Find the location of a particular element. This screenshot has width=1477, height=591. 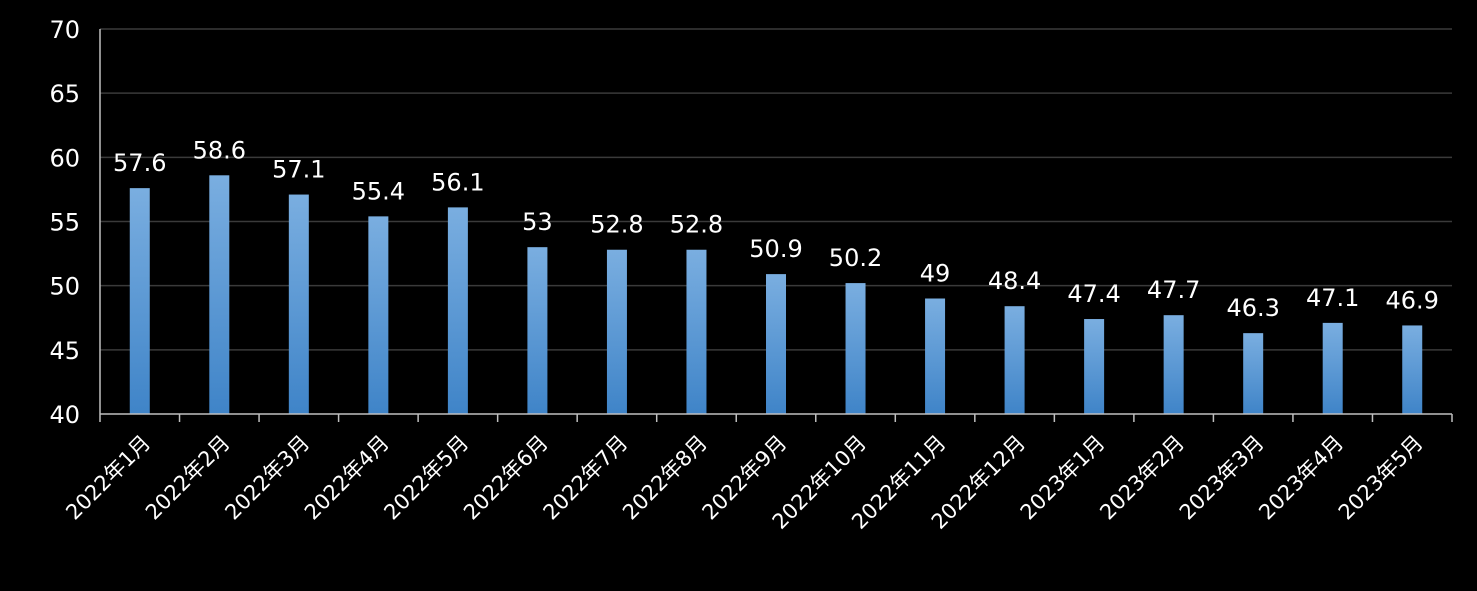

data-label: 47.1 is located at coordinates (1332, 298).